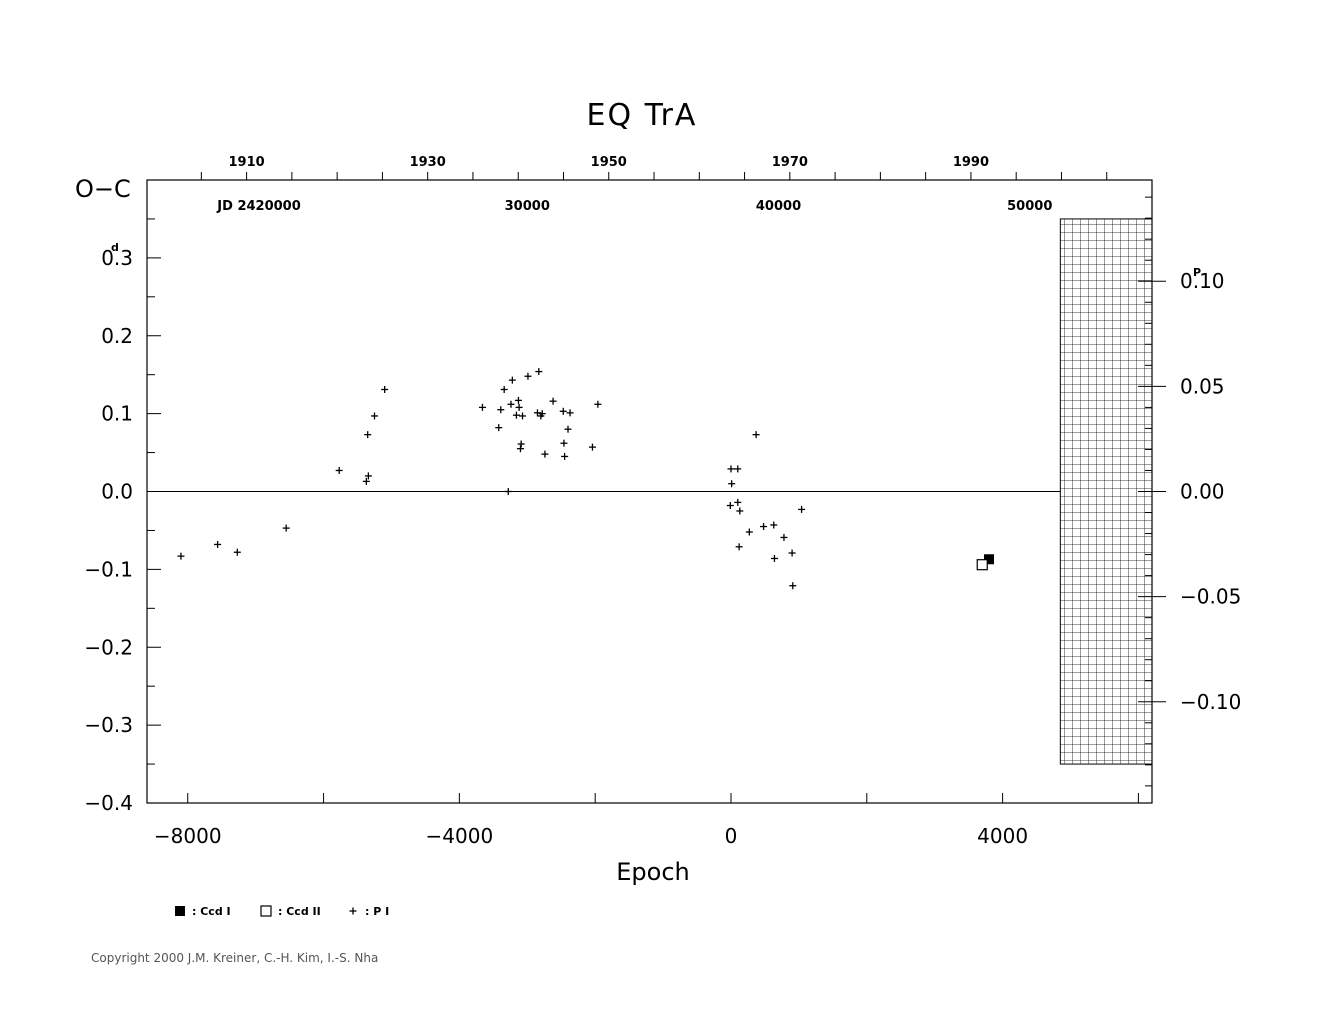  I want to click on x-tick-label: 0, so click(731, 836).